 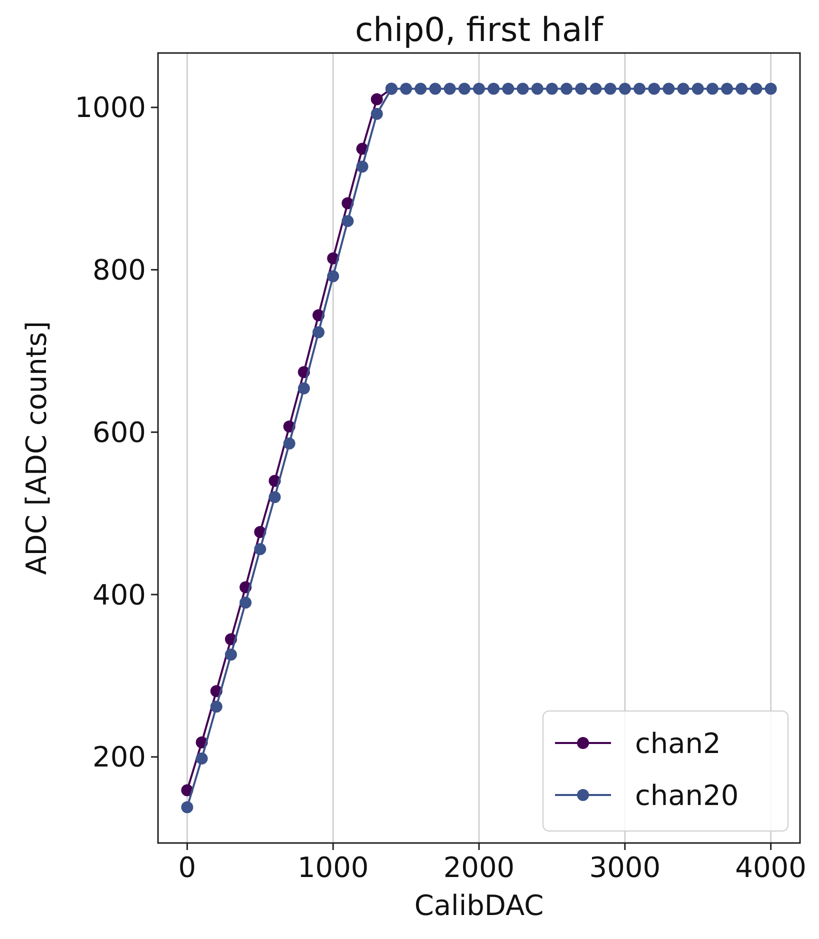 I want to click on y-tick-label: 800, so click(x=119, y=270).